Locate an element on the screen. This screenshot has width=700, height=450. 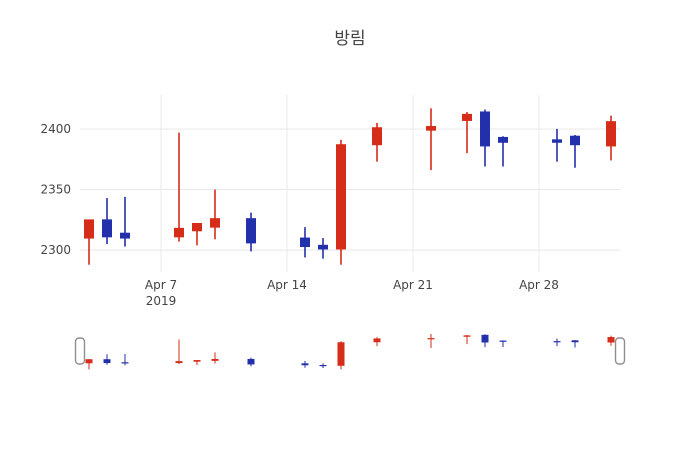
y-tick-label: 2400 is located at coordinates (55, 129).